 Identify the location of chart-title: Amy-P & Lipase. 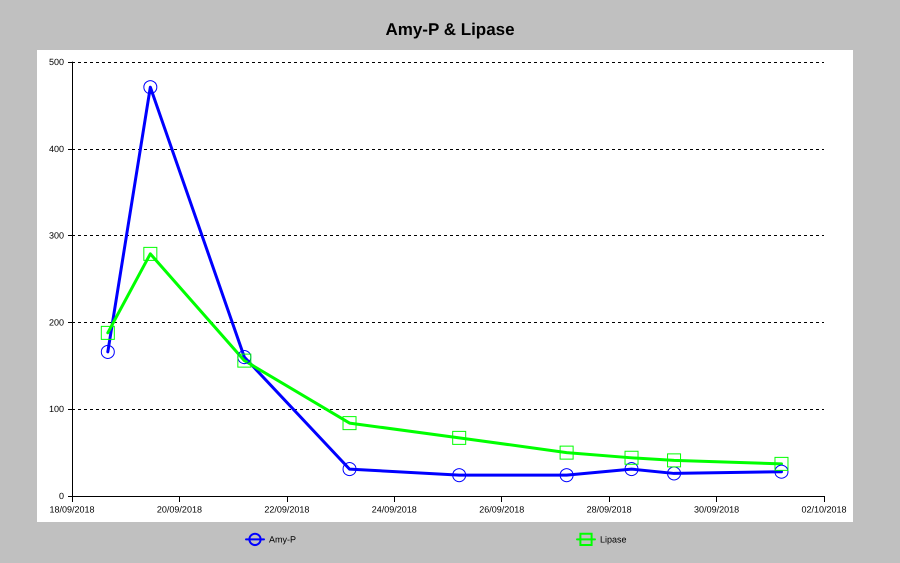
(450, 29).